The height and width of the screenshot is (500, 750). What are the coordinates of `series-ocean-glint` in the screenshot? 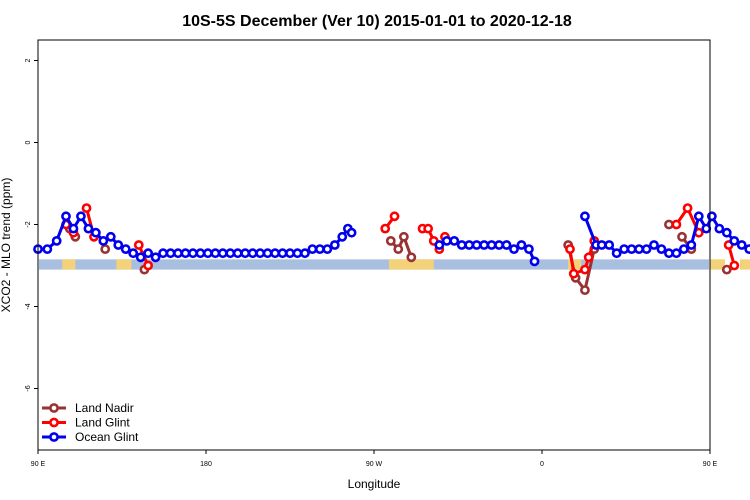 It's located at (391, 239).